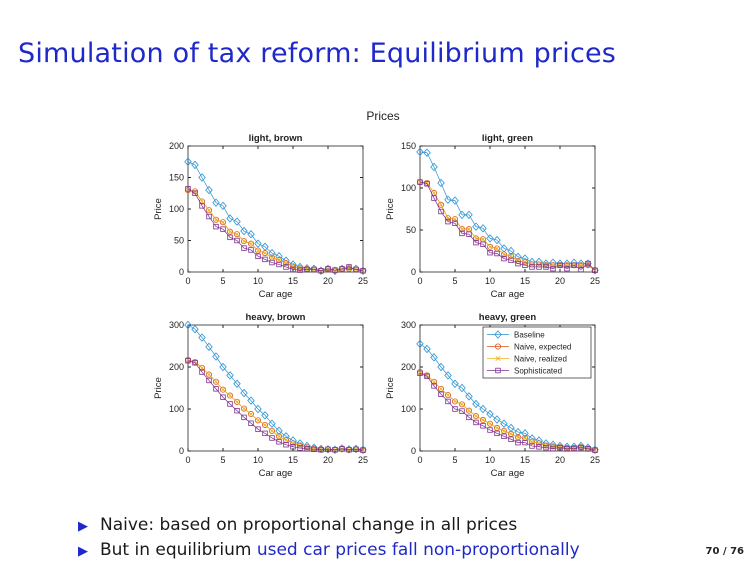 The width and height of the screenshot is (756, 567). Describe the element at coordinates (724, 551) in the screenshot. I see `page-number: 70 / 76` at that location.